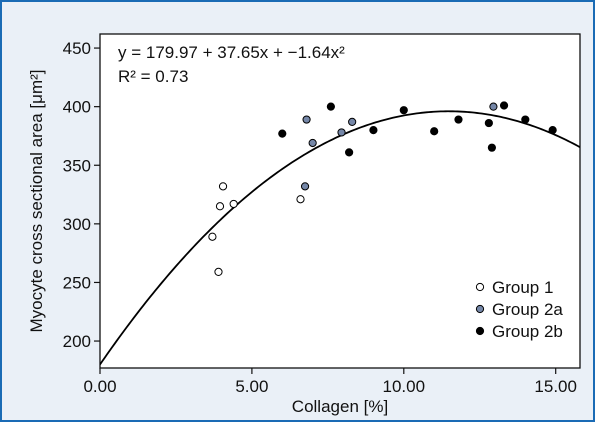 The width and height of the screenshot is (595, 422). I want to click on x-axis-label: Collagen [%], so click(340, 406).